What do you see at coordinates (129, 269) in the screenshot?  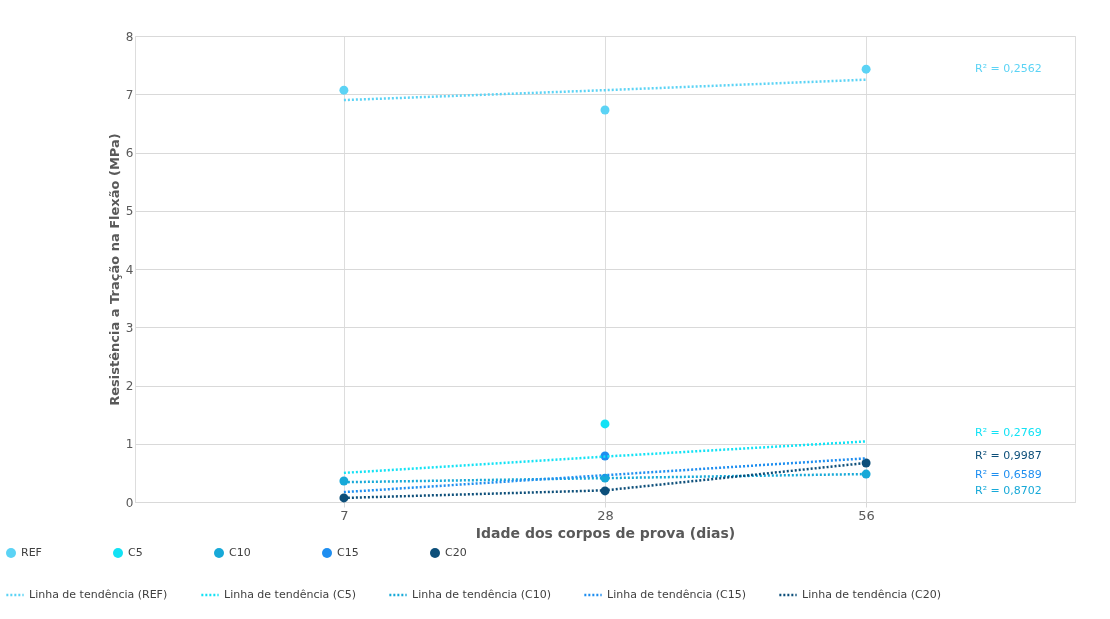 I see `y-tick-label: 4` at bounding box center [129, 269].